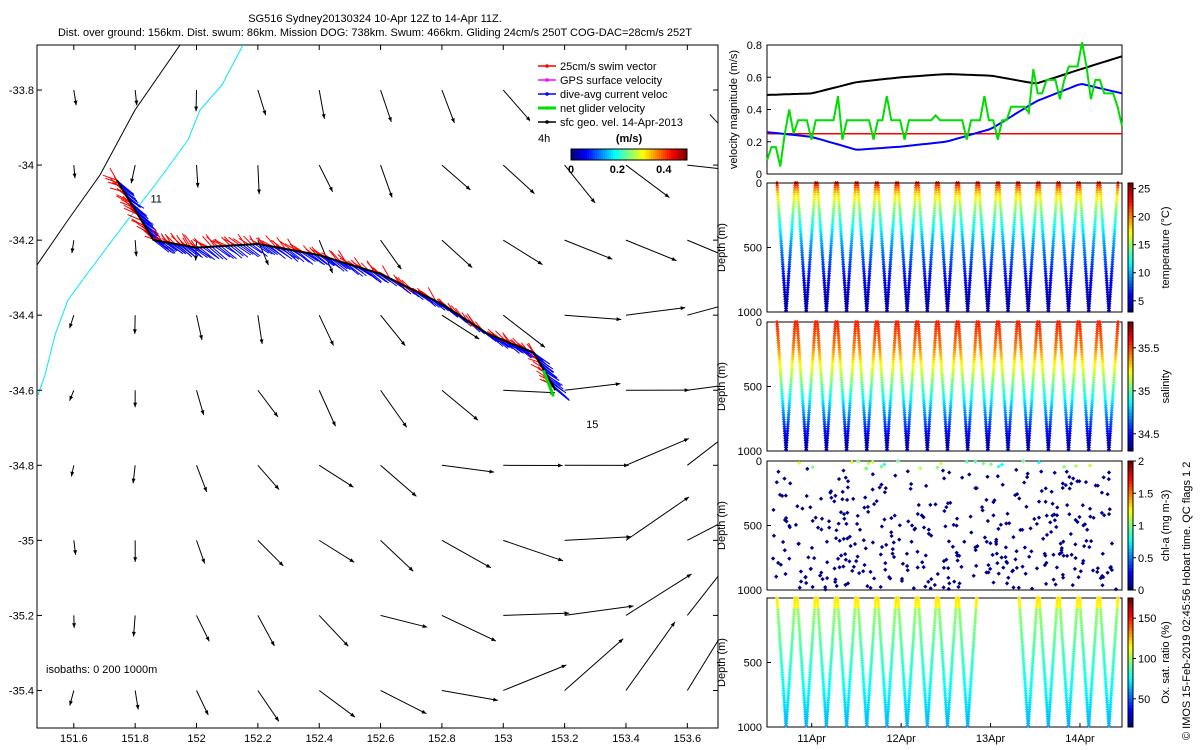 Image resolution: width=1200 pixels, height=750 pixels. I want to click on profile-points, so click(947, 247).